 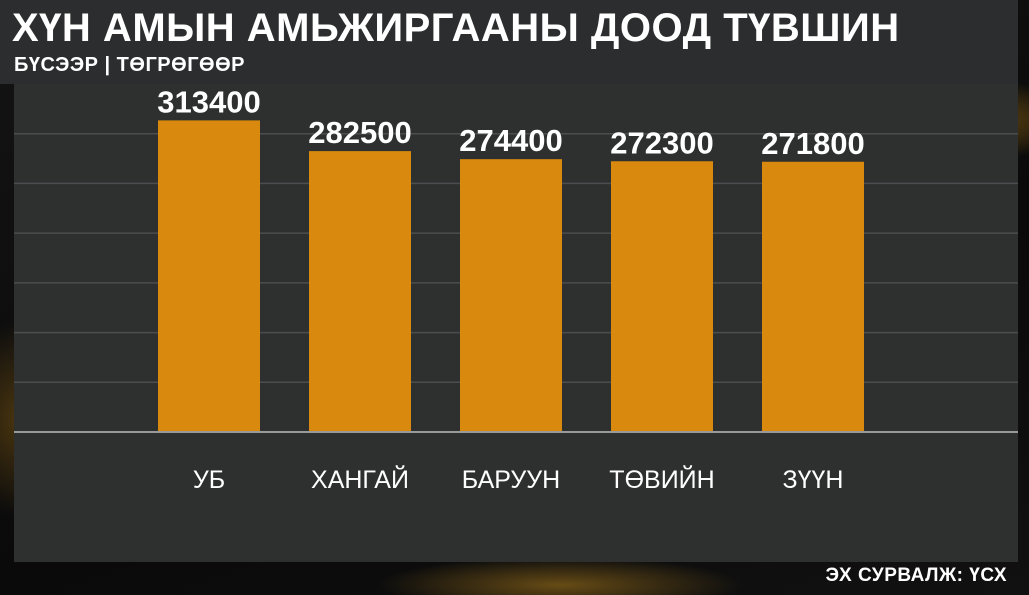 What do you see at coordinates (208, 101) in the screenshot?
I see `value-label: 313400` at bounding box center [208, 101].